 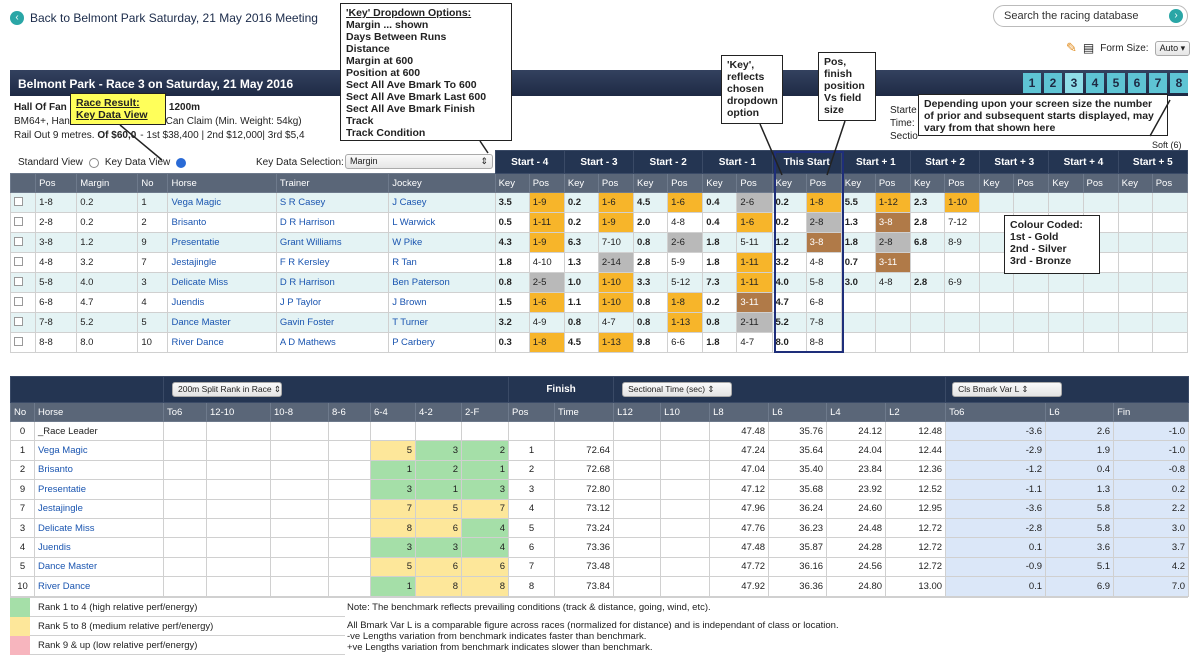 What do you see at coordinates (99, 431) in the screenshot?
I see `horse-cell: _Race Leader` at bounding box center [99, 431].